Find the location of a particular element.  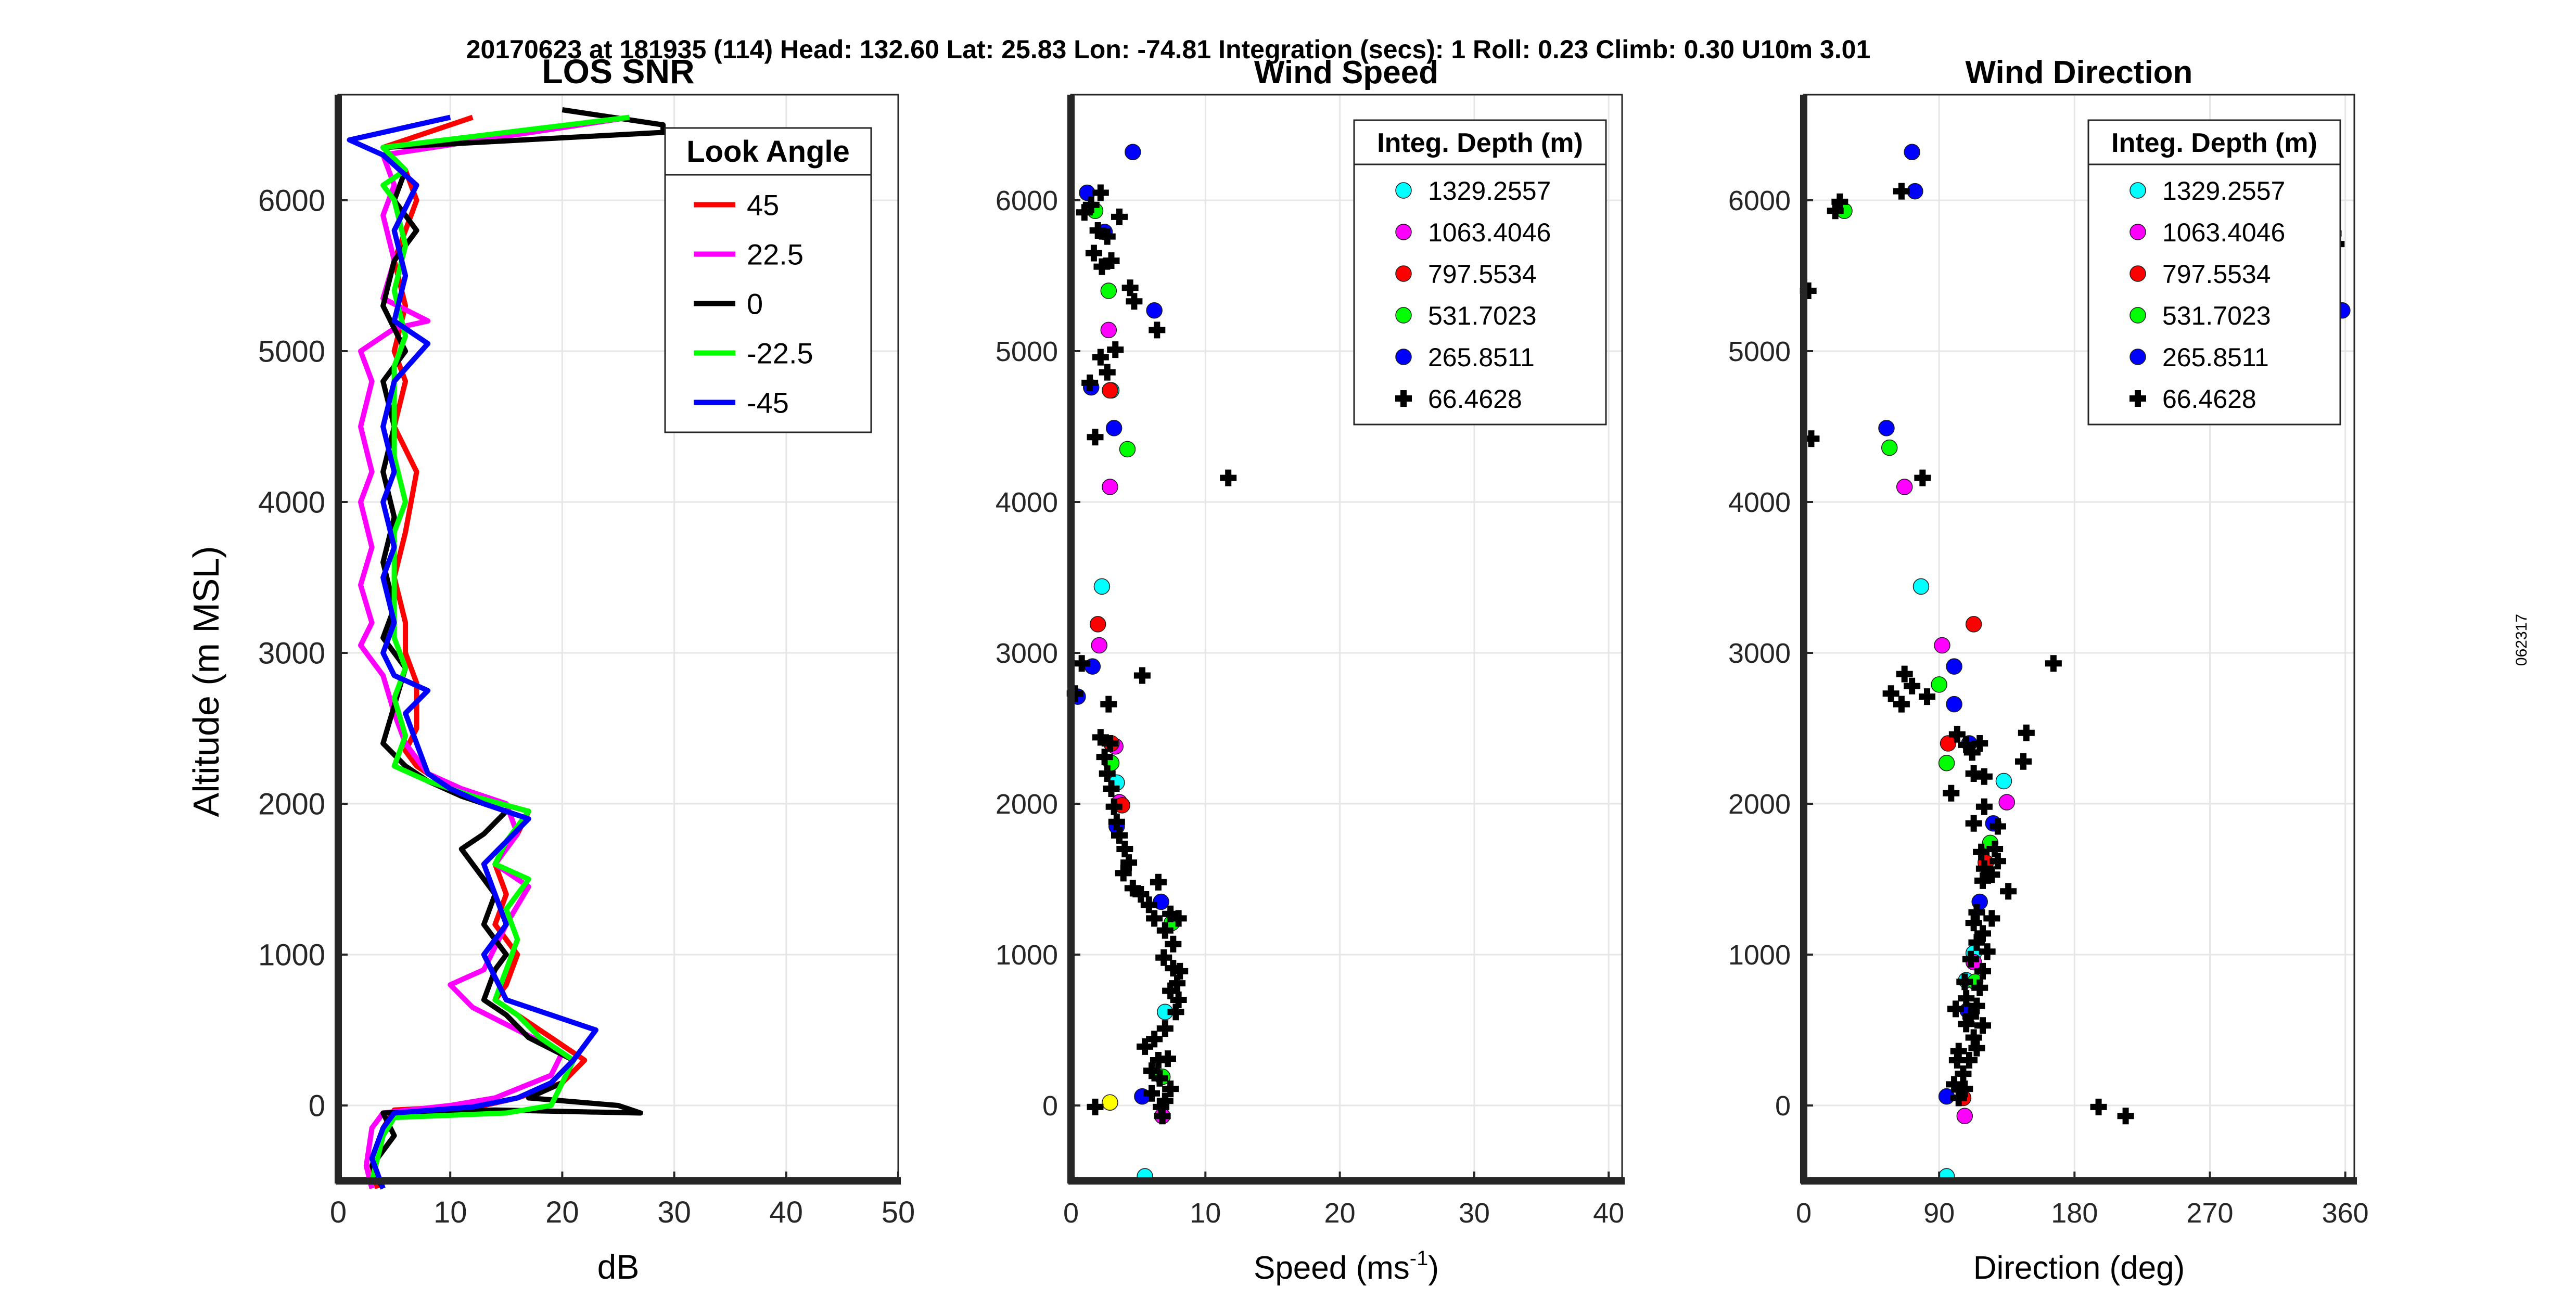

x-tick-label: 90 is located at coordinates (1939, 1214).